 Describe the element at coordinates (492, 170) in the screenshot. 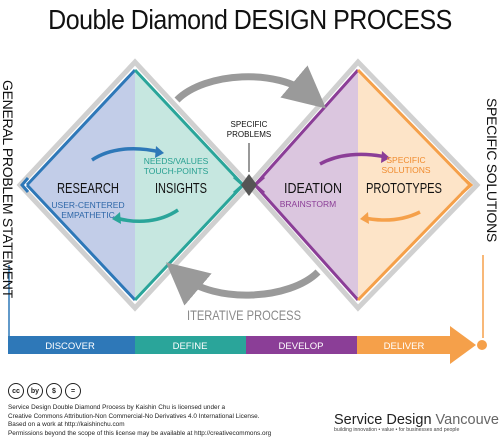

I see `specific-solutions-label: SPECIFIC SOLUTIONS` at that location.